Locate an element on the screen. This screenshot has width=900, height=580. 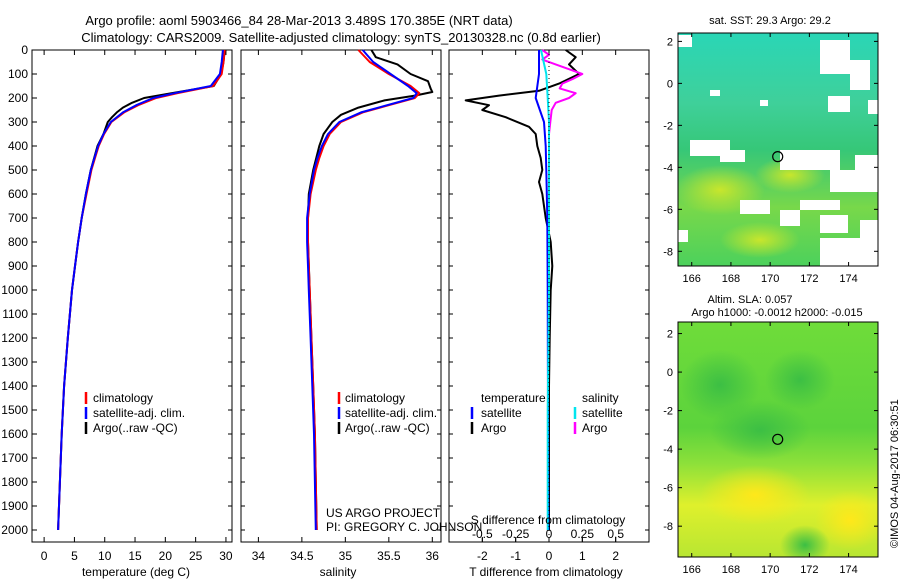
depth-tick-label: 2000 is located at coordinates (14, 530).